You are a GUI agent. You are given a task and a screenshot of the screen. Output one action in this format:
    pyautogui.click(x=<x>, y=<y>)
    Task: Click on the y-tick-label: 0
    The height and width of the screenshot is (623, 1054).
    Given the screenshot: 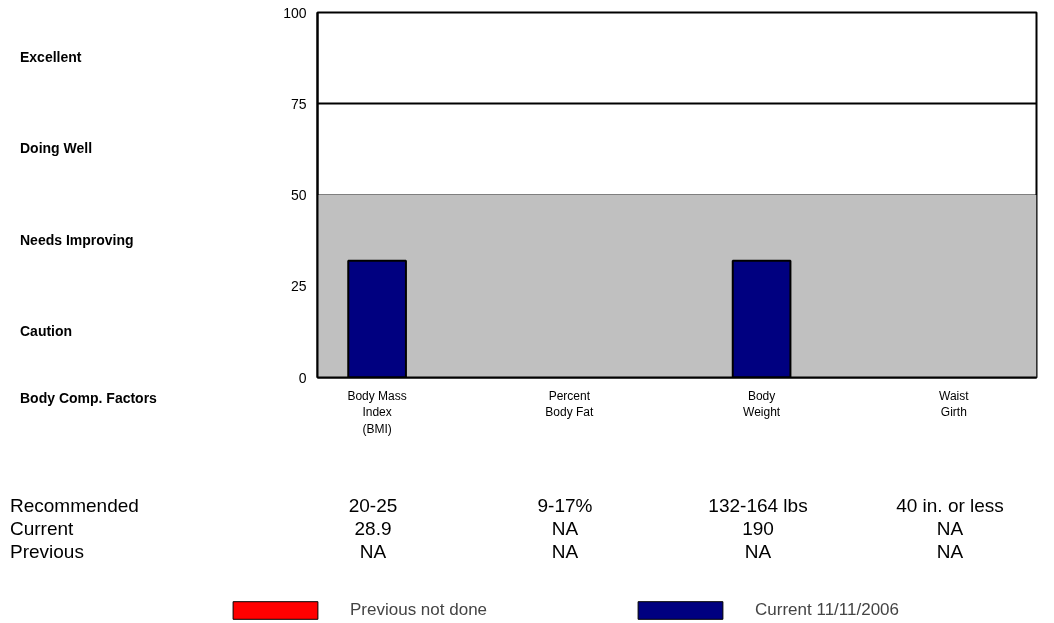 What is the action you would take?
    pyautogui.click(x=302, y=377)
    